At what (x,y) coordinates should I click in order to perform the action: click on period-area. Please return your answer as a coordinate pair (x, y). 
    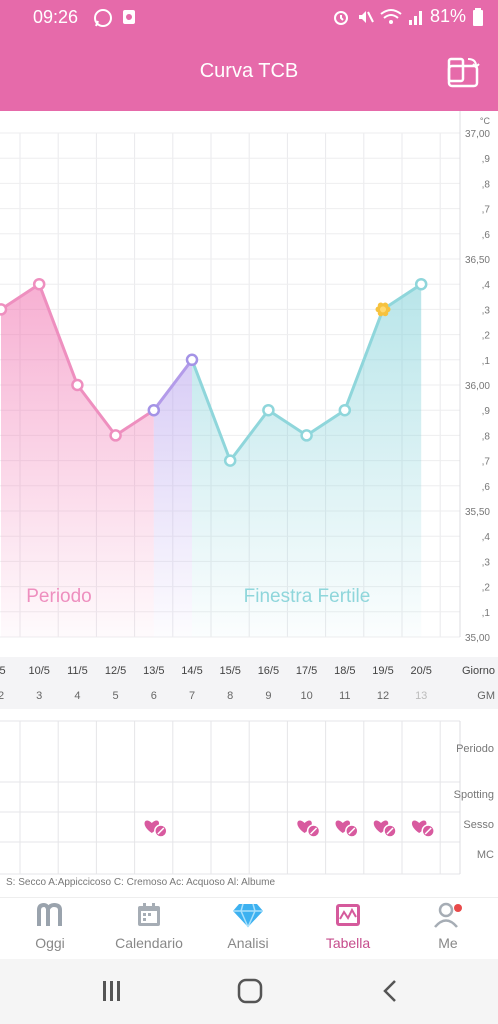
    Looking at the image, I should click on (77, 460).